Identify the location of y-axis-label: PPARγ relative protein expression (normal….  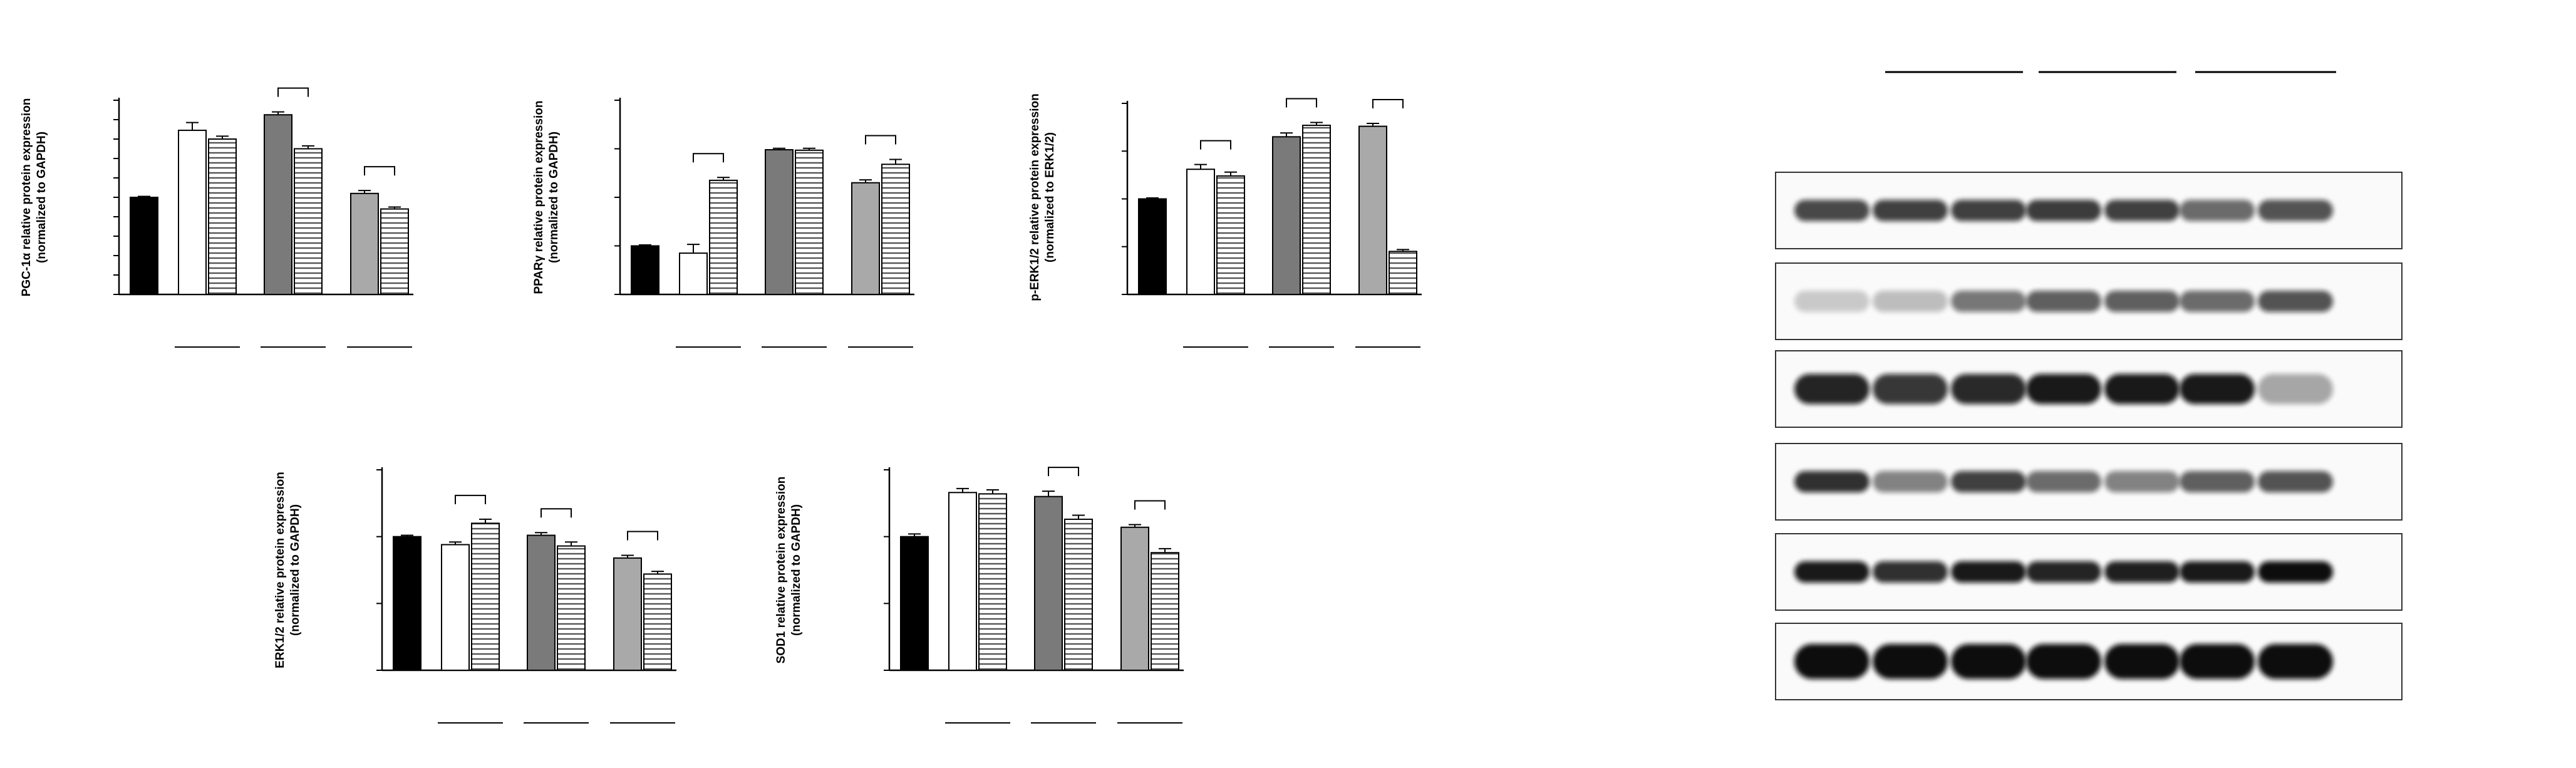
(546, 197).